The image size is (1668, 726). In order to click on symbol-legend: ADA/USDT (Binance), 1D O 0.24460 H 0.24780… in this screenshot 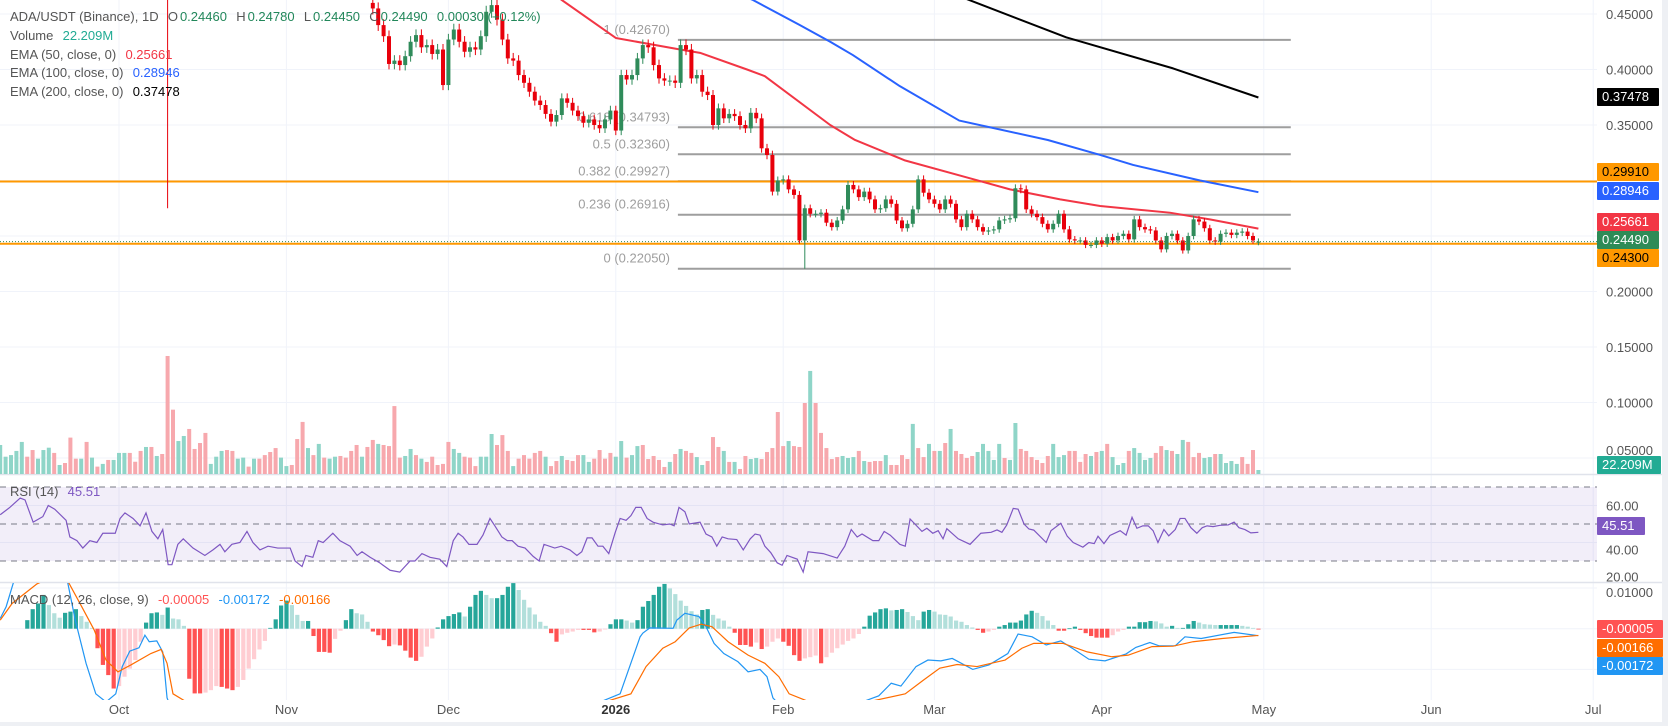, I will do `click(276, 17)`.